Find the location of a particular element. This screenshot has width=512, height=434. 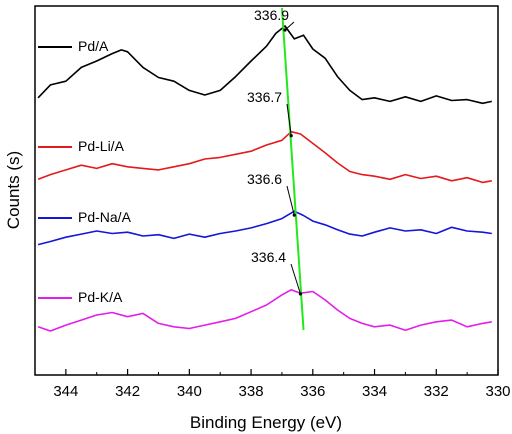

x-axis-label: Binding Energy (eV) is located at coordinates (266, 422).